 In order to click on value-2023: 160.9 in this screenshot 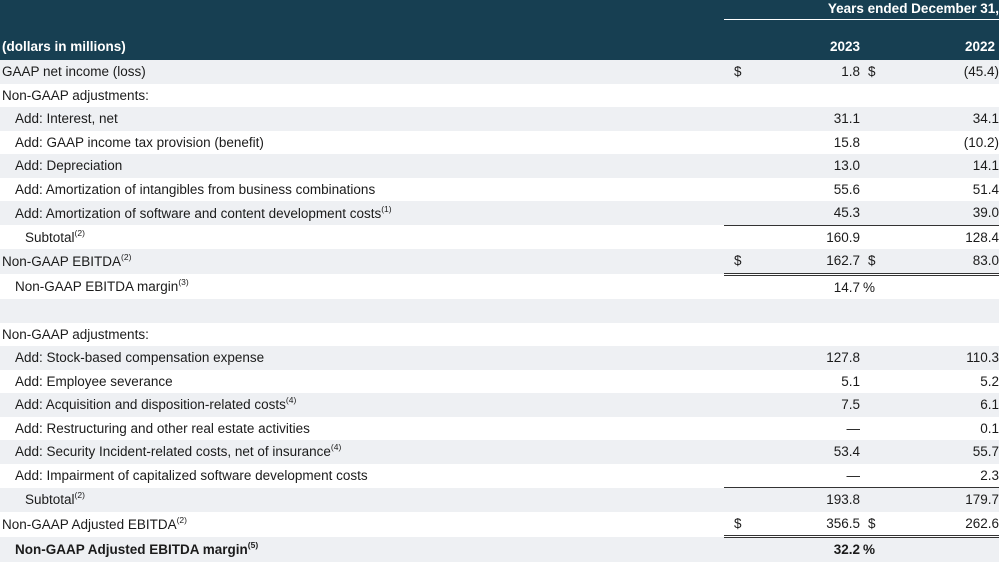, I will do `click(820, 236)`.